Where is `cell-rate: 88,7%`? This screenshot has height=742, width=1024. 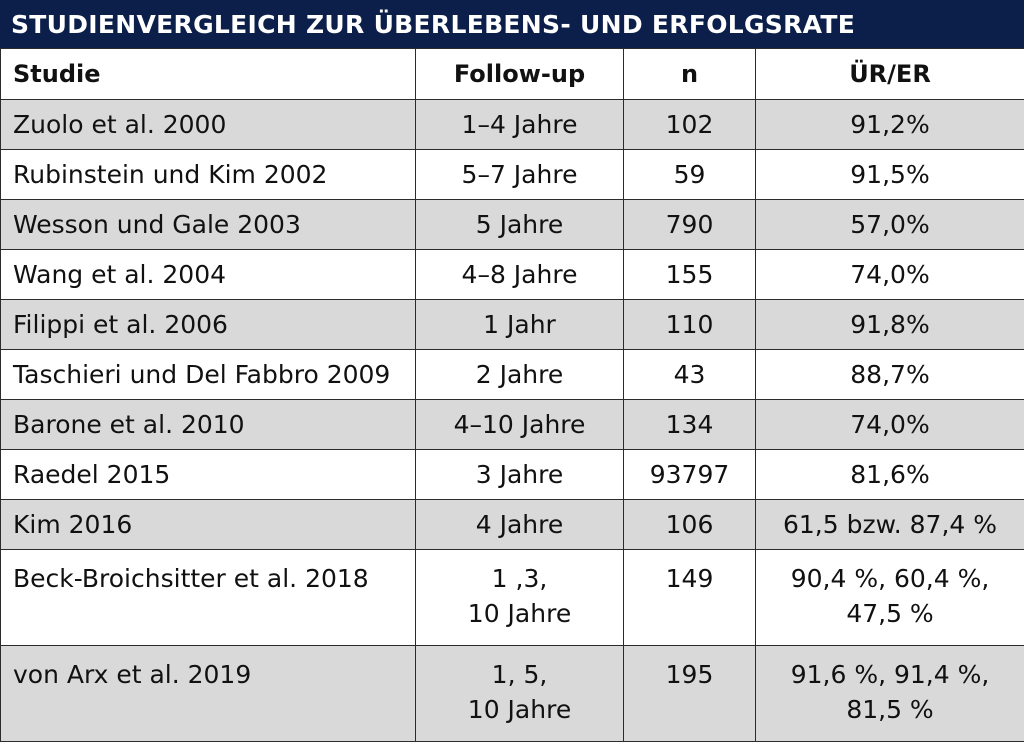
cell-rate: 88,7% is located at coordinates (890, 375).